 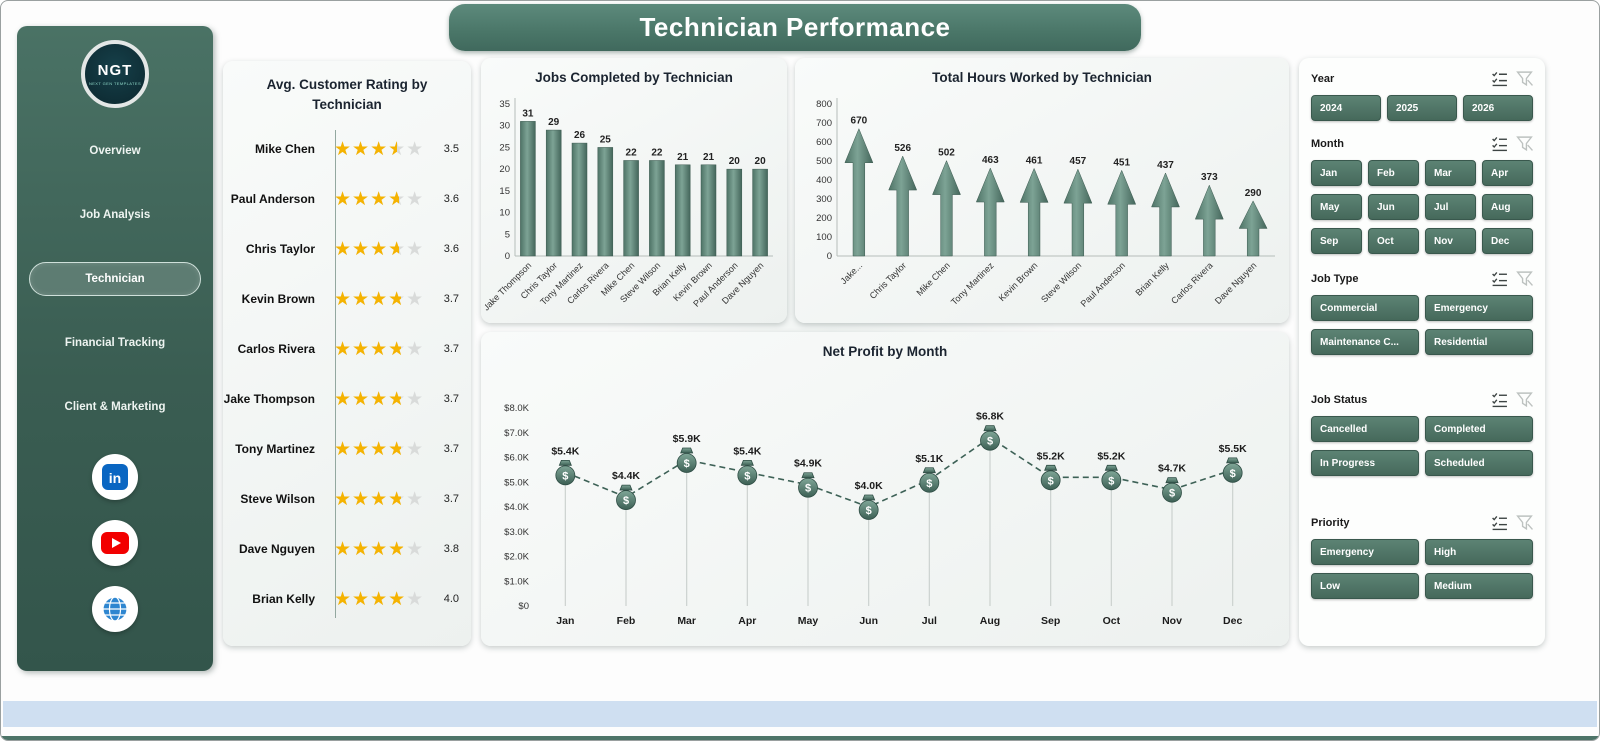 What do you see at coordinates (824, 218) in the screenshot?
I see `svg-text: 200` at bounding box center [824, 218].